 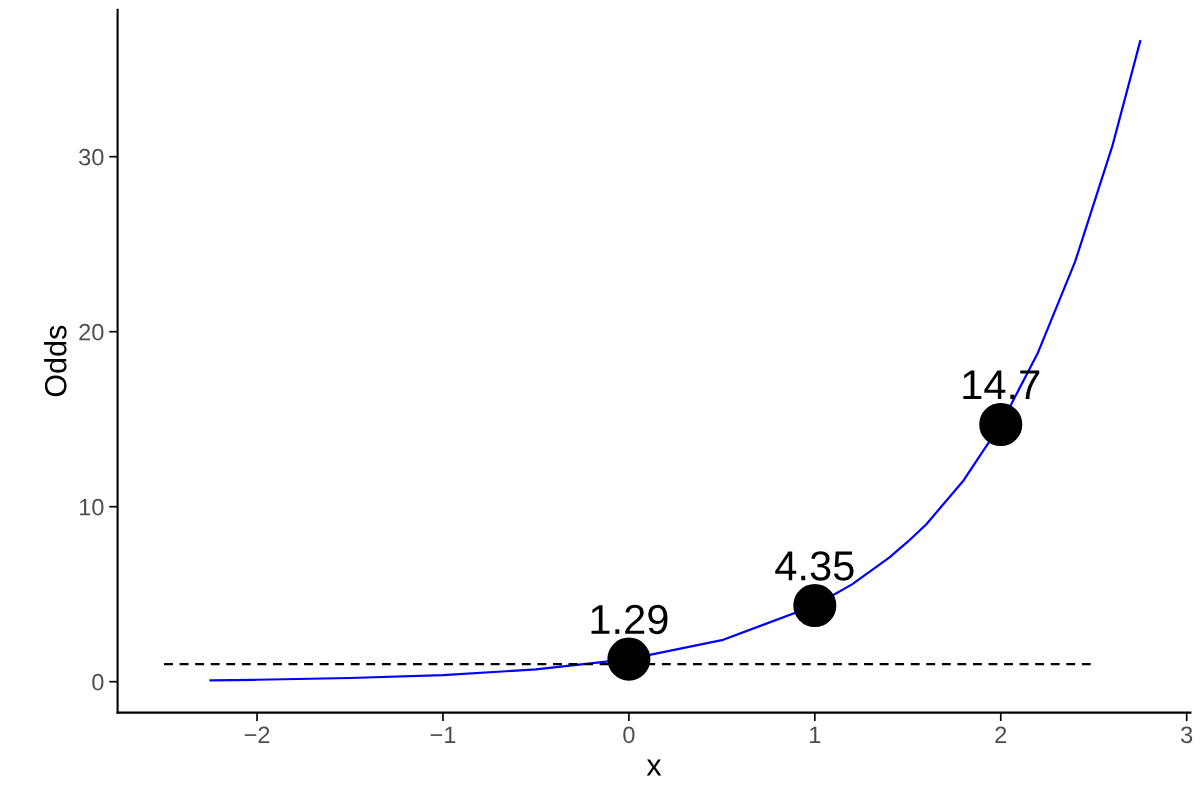 I want to click on x-tick-label: 1, so click(x=815, y=734).